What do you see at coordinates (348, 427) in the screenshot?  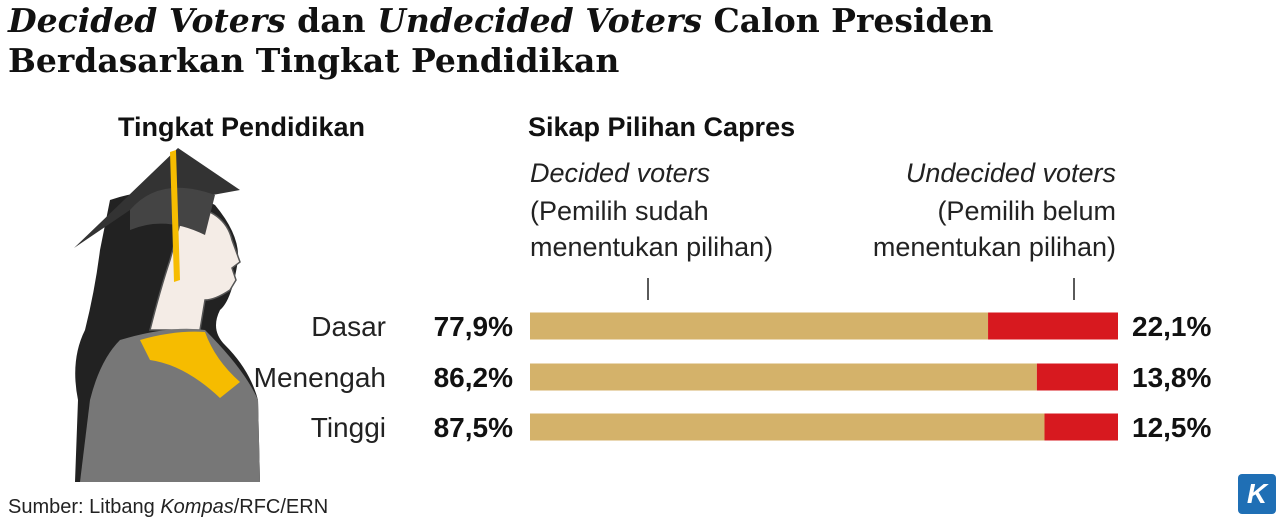 I see `category-label: Tinggi` at bounding box center [348, 427].